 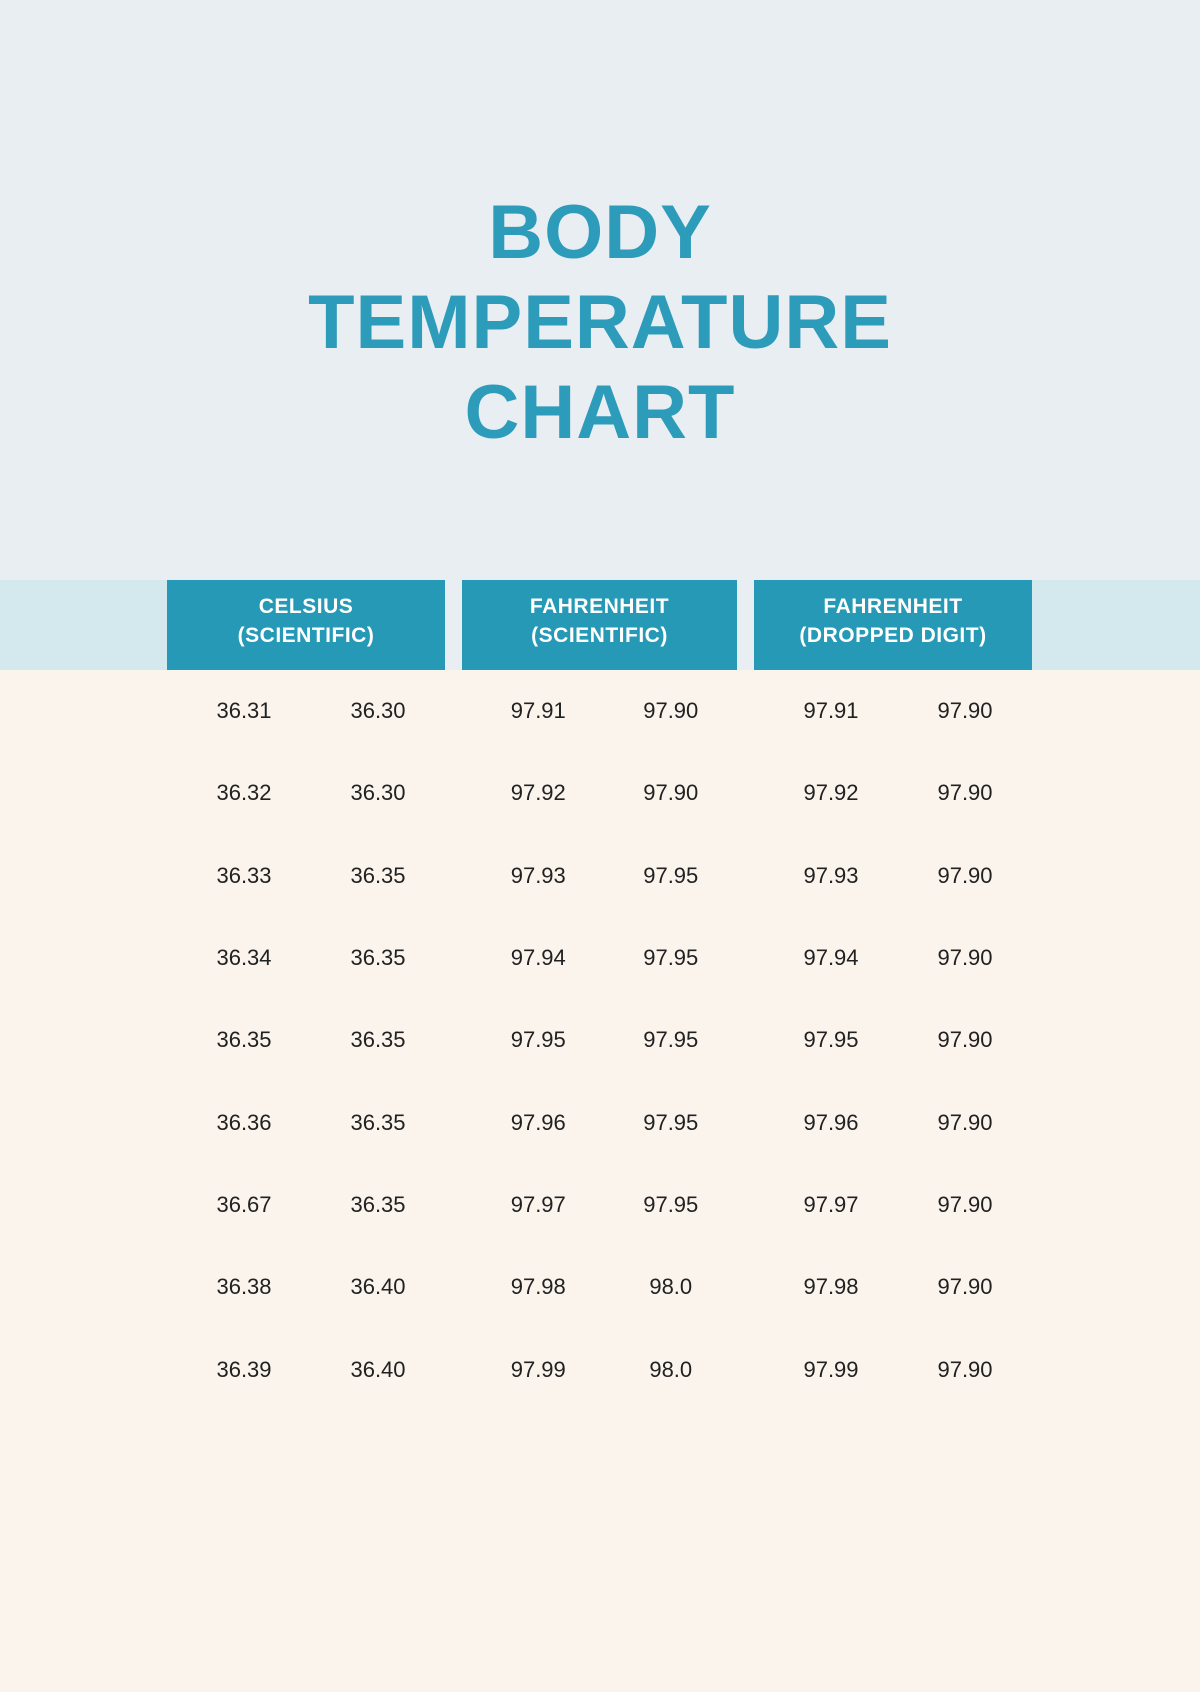 What do you see at coordinates (306, 793) in the screenshot?
I see `row-group: 36.32 36.30` at bounding box center [306, 793].